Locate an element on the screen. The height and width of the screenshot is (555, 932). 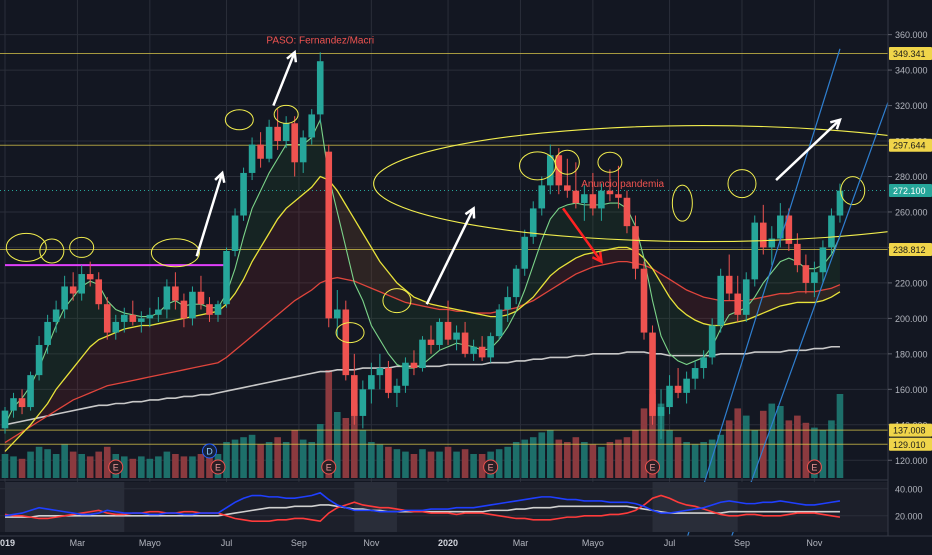
dividend-marker-label: D is located at coordinates (209, 452).